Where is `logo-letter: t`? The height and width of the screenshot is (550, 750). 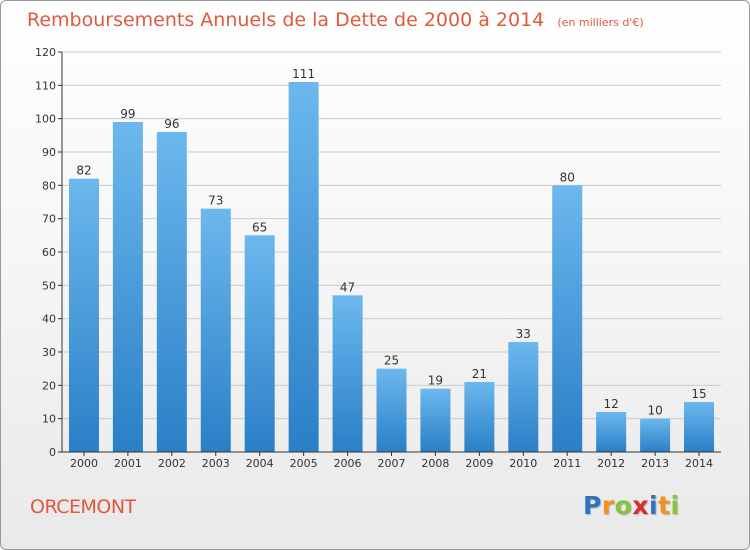 logo-letter: t is located at coordinates (664, 505).